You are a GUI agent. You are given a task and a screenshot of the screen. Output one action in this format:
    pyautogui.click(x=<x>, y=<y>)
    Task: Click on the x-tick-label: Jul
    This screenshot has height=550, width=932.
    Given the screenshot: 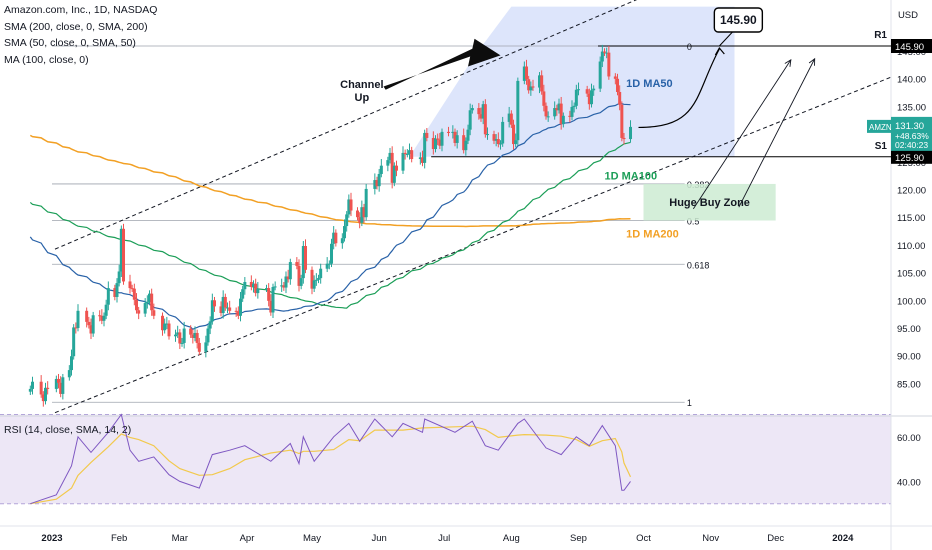 What is the action you would take?
    pyautogui.click(x=444, y=538)
    